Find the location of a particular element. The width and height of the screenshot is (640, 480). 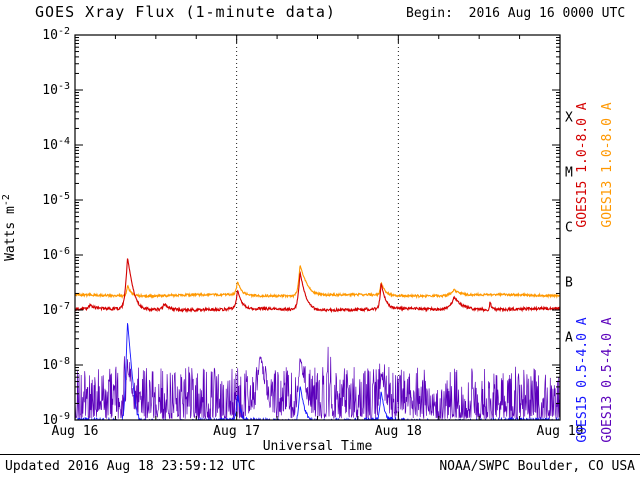

svg-text: Watts m-2 is located at coordinates (9, 227).